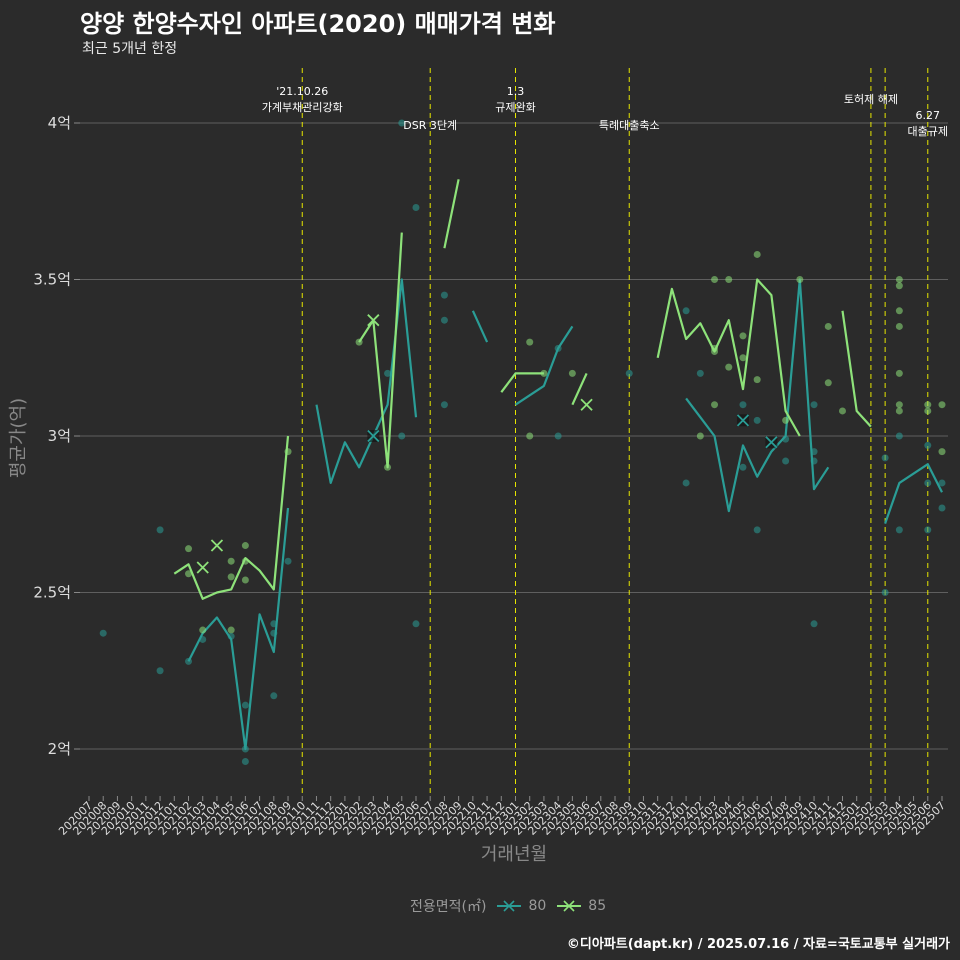 The image size is (960, 960). Describe the element at coordinates (59, 436) in the screenshot. I see `y-tick-label: 3억` at that location.